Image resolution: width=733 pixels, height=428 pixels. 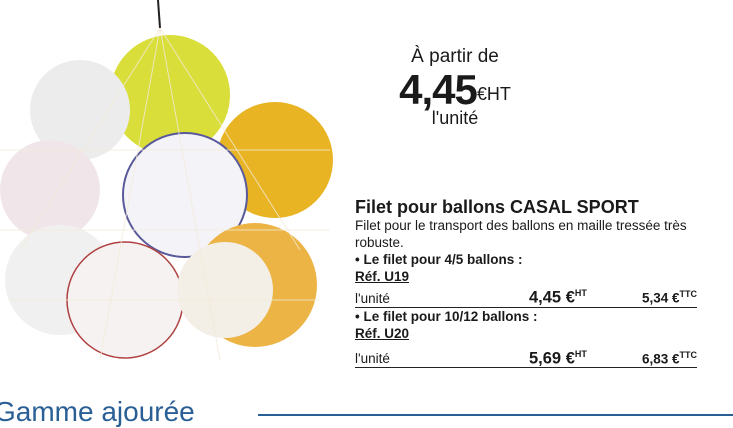 What do you see at coordinates (455, 118) in the screenshot?
I see `per-unit-label: l'unité` at bounding box center [455, 118].